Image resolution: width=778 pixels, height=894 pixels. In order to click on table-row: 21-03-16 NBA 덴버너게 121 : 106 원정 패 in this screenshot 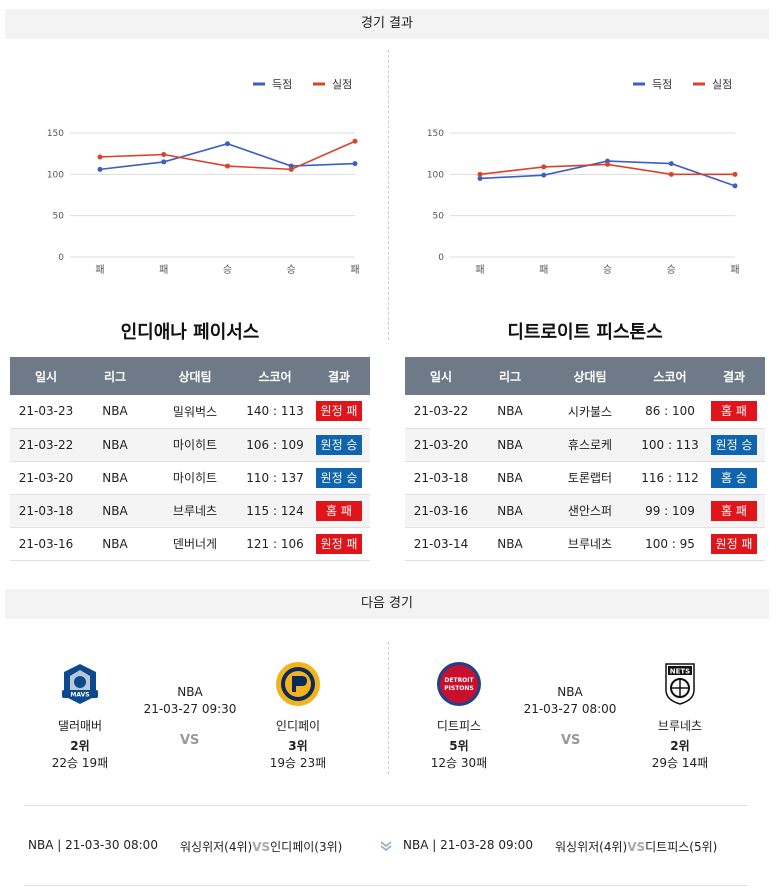, I will do `click(190, 544)`.